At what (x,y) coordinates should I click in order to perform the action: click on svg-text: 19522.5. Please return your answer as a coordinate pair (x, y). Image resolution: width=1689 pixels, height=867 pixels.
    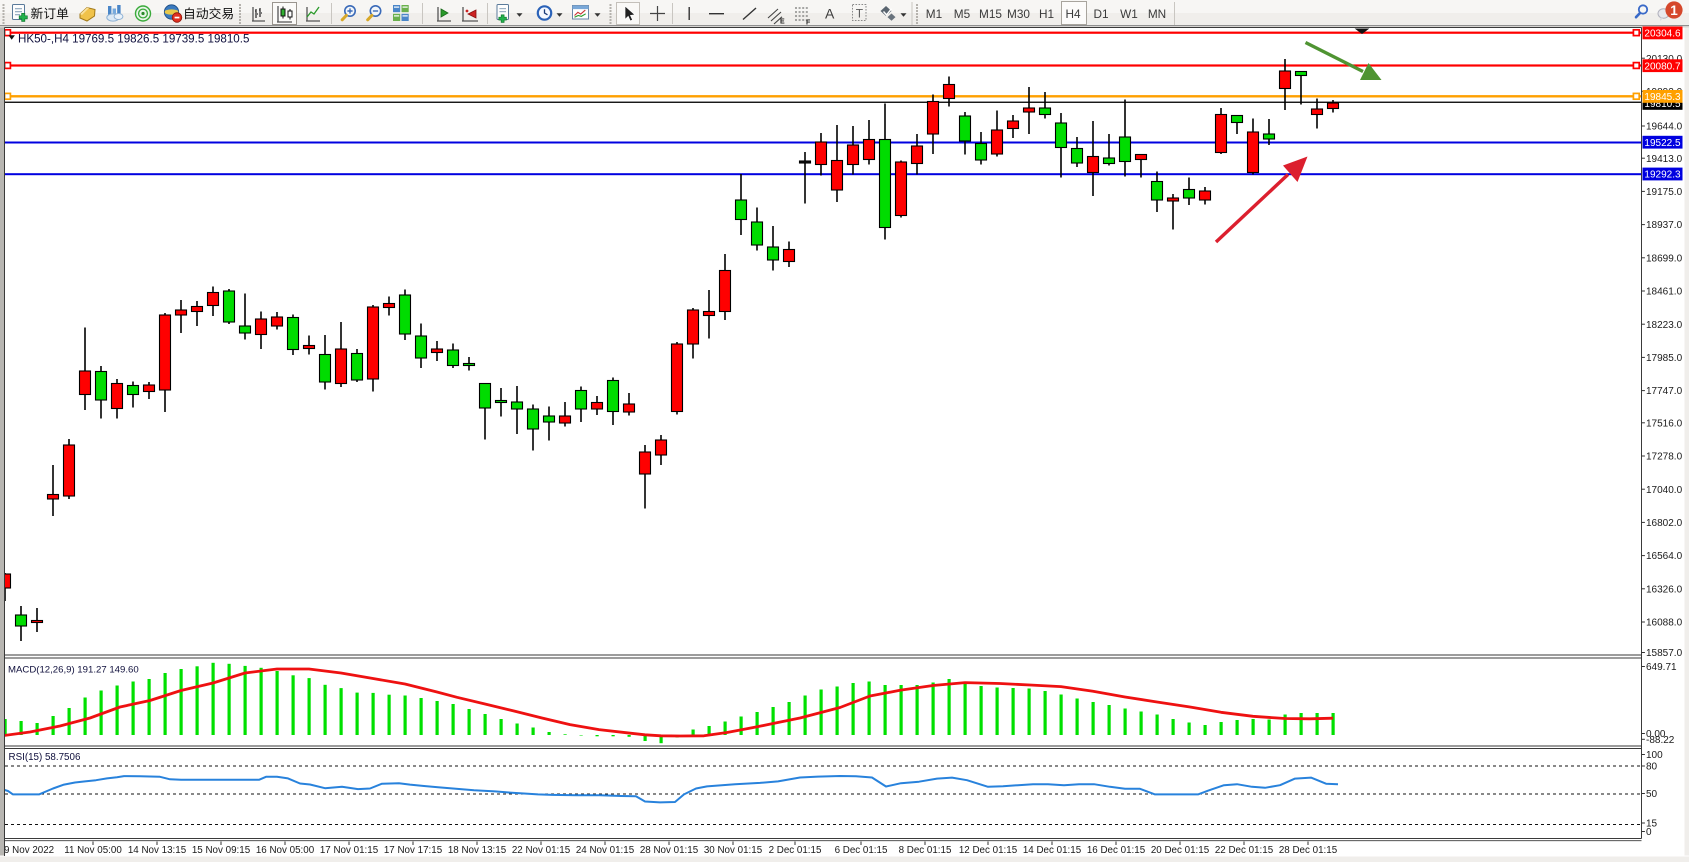
    Looking at the image, I should click on (1662, 143).